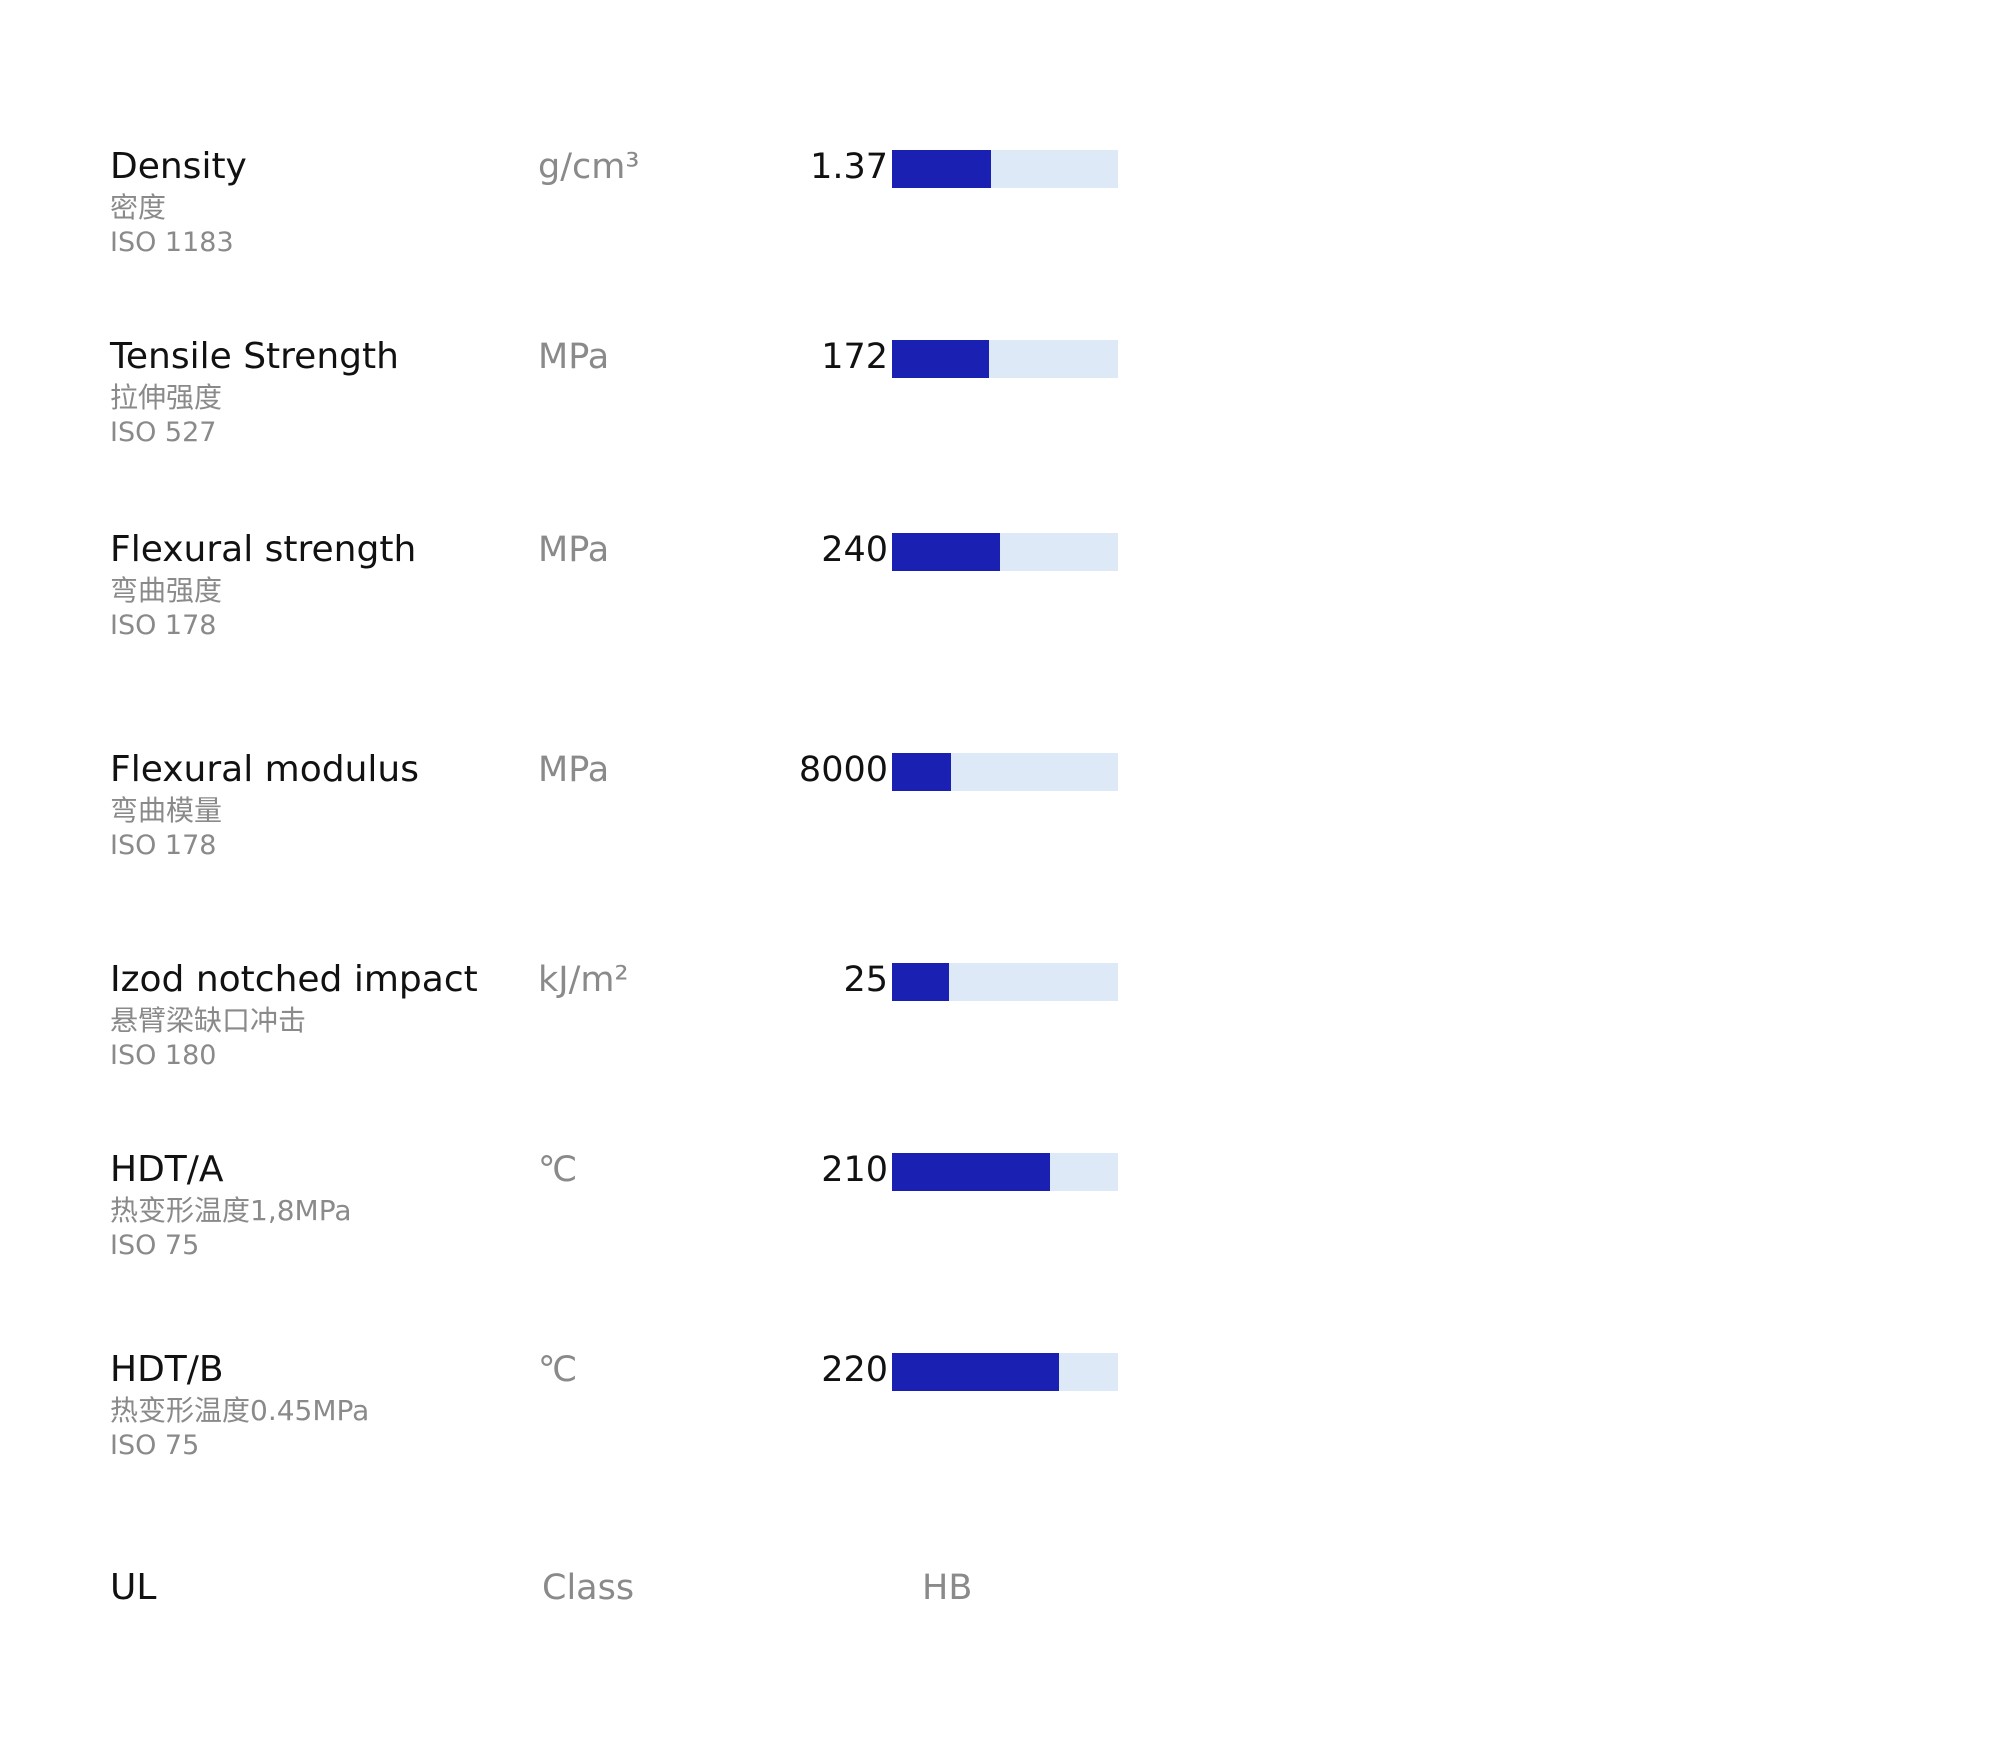 This screenshot has width=2000, height=1737. What do you see at coordinates (600, 603) in the screenshot?
I see `property-row: Flexural strength 弯曲强度 ISO 178 MPa 240` at bounding box center [600, 603].